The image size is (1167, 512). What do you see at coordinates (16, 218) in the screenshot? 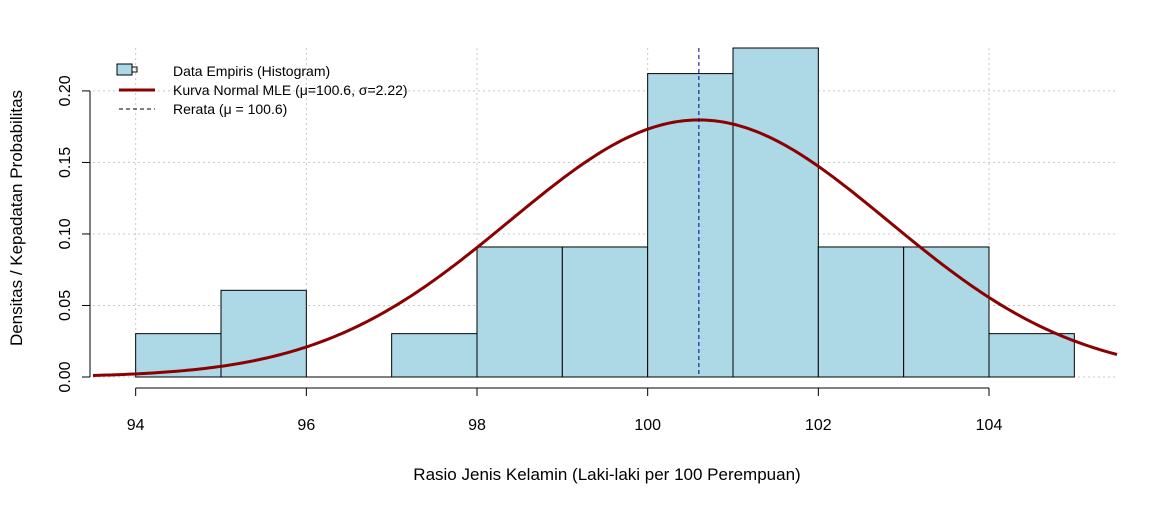
I see `y-axis-title: Densitas / Kepadatan Probabilitas` at bounding box center [16, 218].